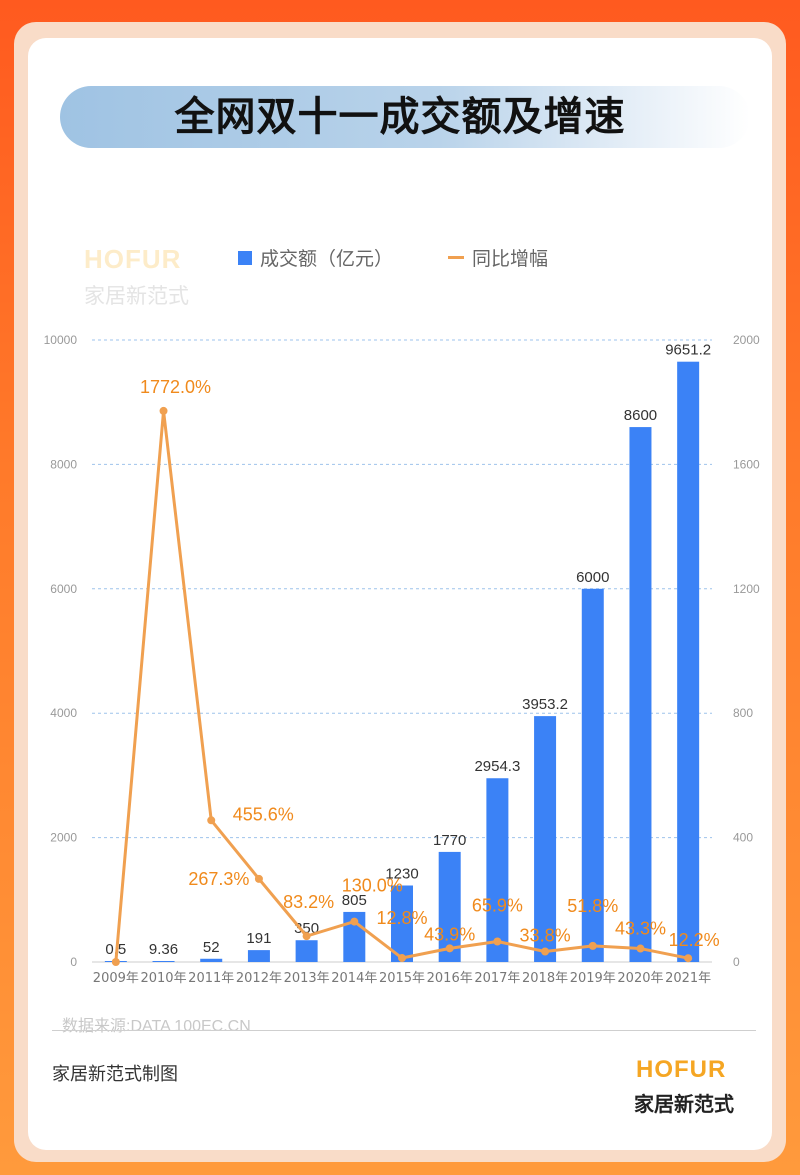 The width and height of the screenshot is (800, 1175). I want to click on credit-text: 家居新范式制图, so click(115, 1074).